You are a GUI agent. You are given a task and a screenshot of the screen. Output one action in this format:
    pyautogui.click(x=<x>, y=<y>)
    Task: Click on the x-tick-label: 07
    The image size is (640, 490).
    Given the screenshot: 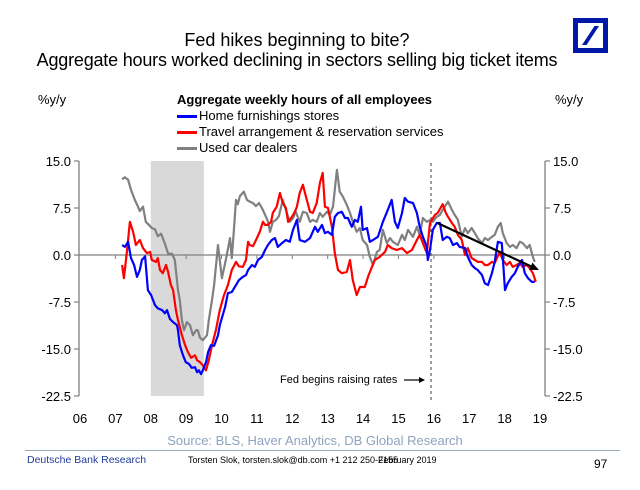 What is the action you would take?
    pyautogui.click(x=115, y=418)
    